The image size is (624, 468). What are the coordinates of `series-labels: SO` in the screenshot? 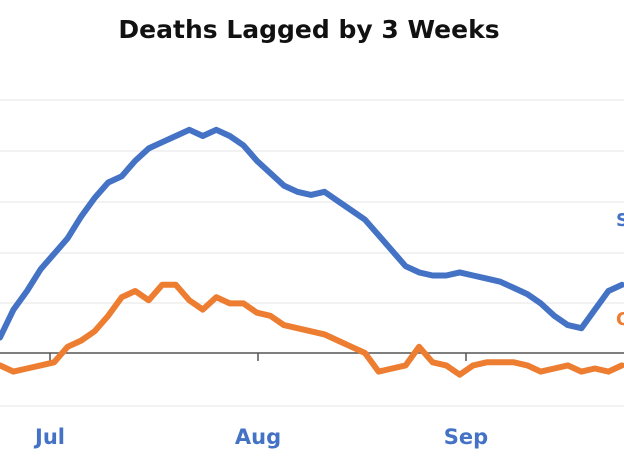 It's located at (620, 270).